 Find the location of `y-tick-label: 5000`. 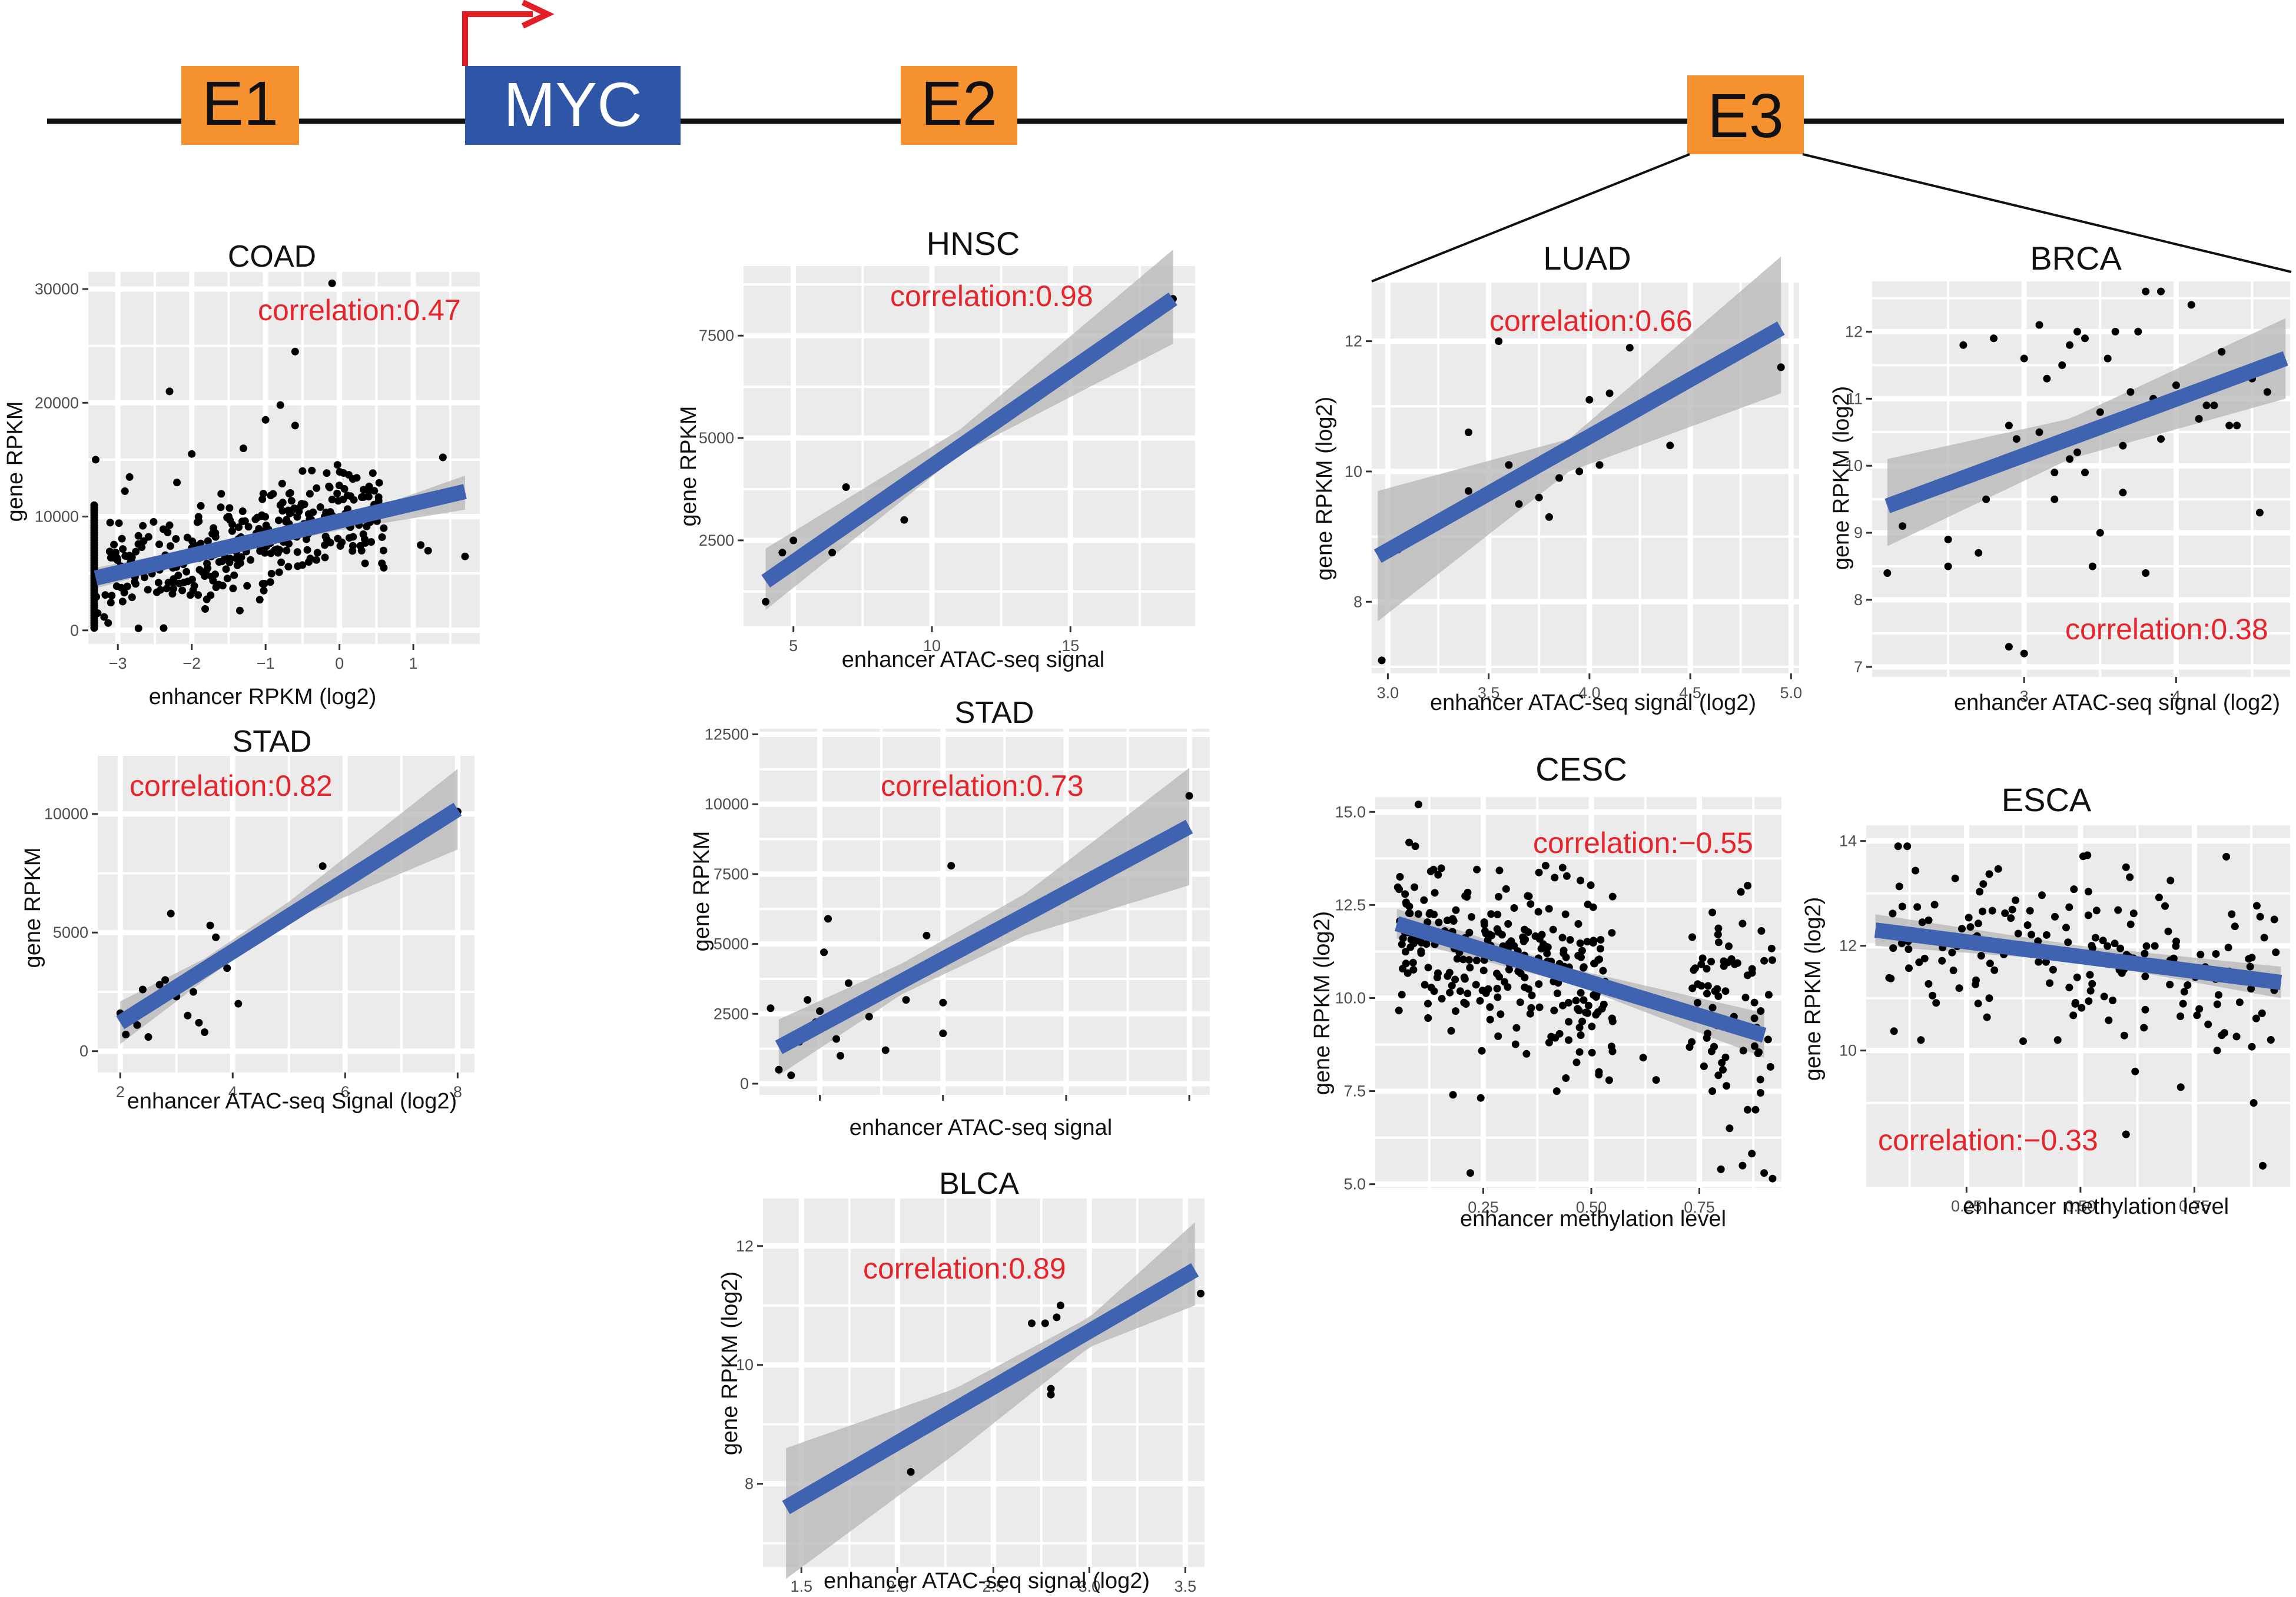

y-tick-label: 5000 is located at coordinates (716, 438).